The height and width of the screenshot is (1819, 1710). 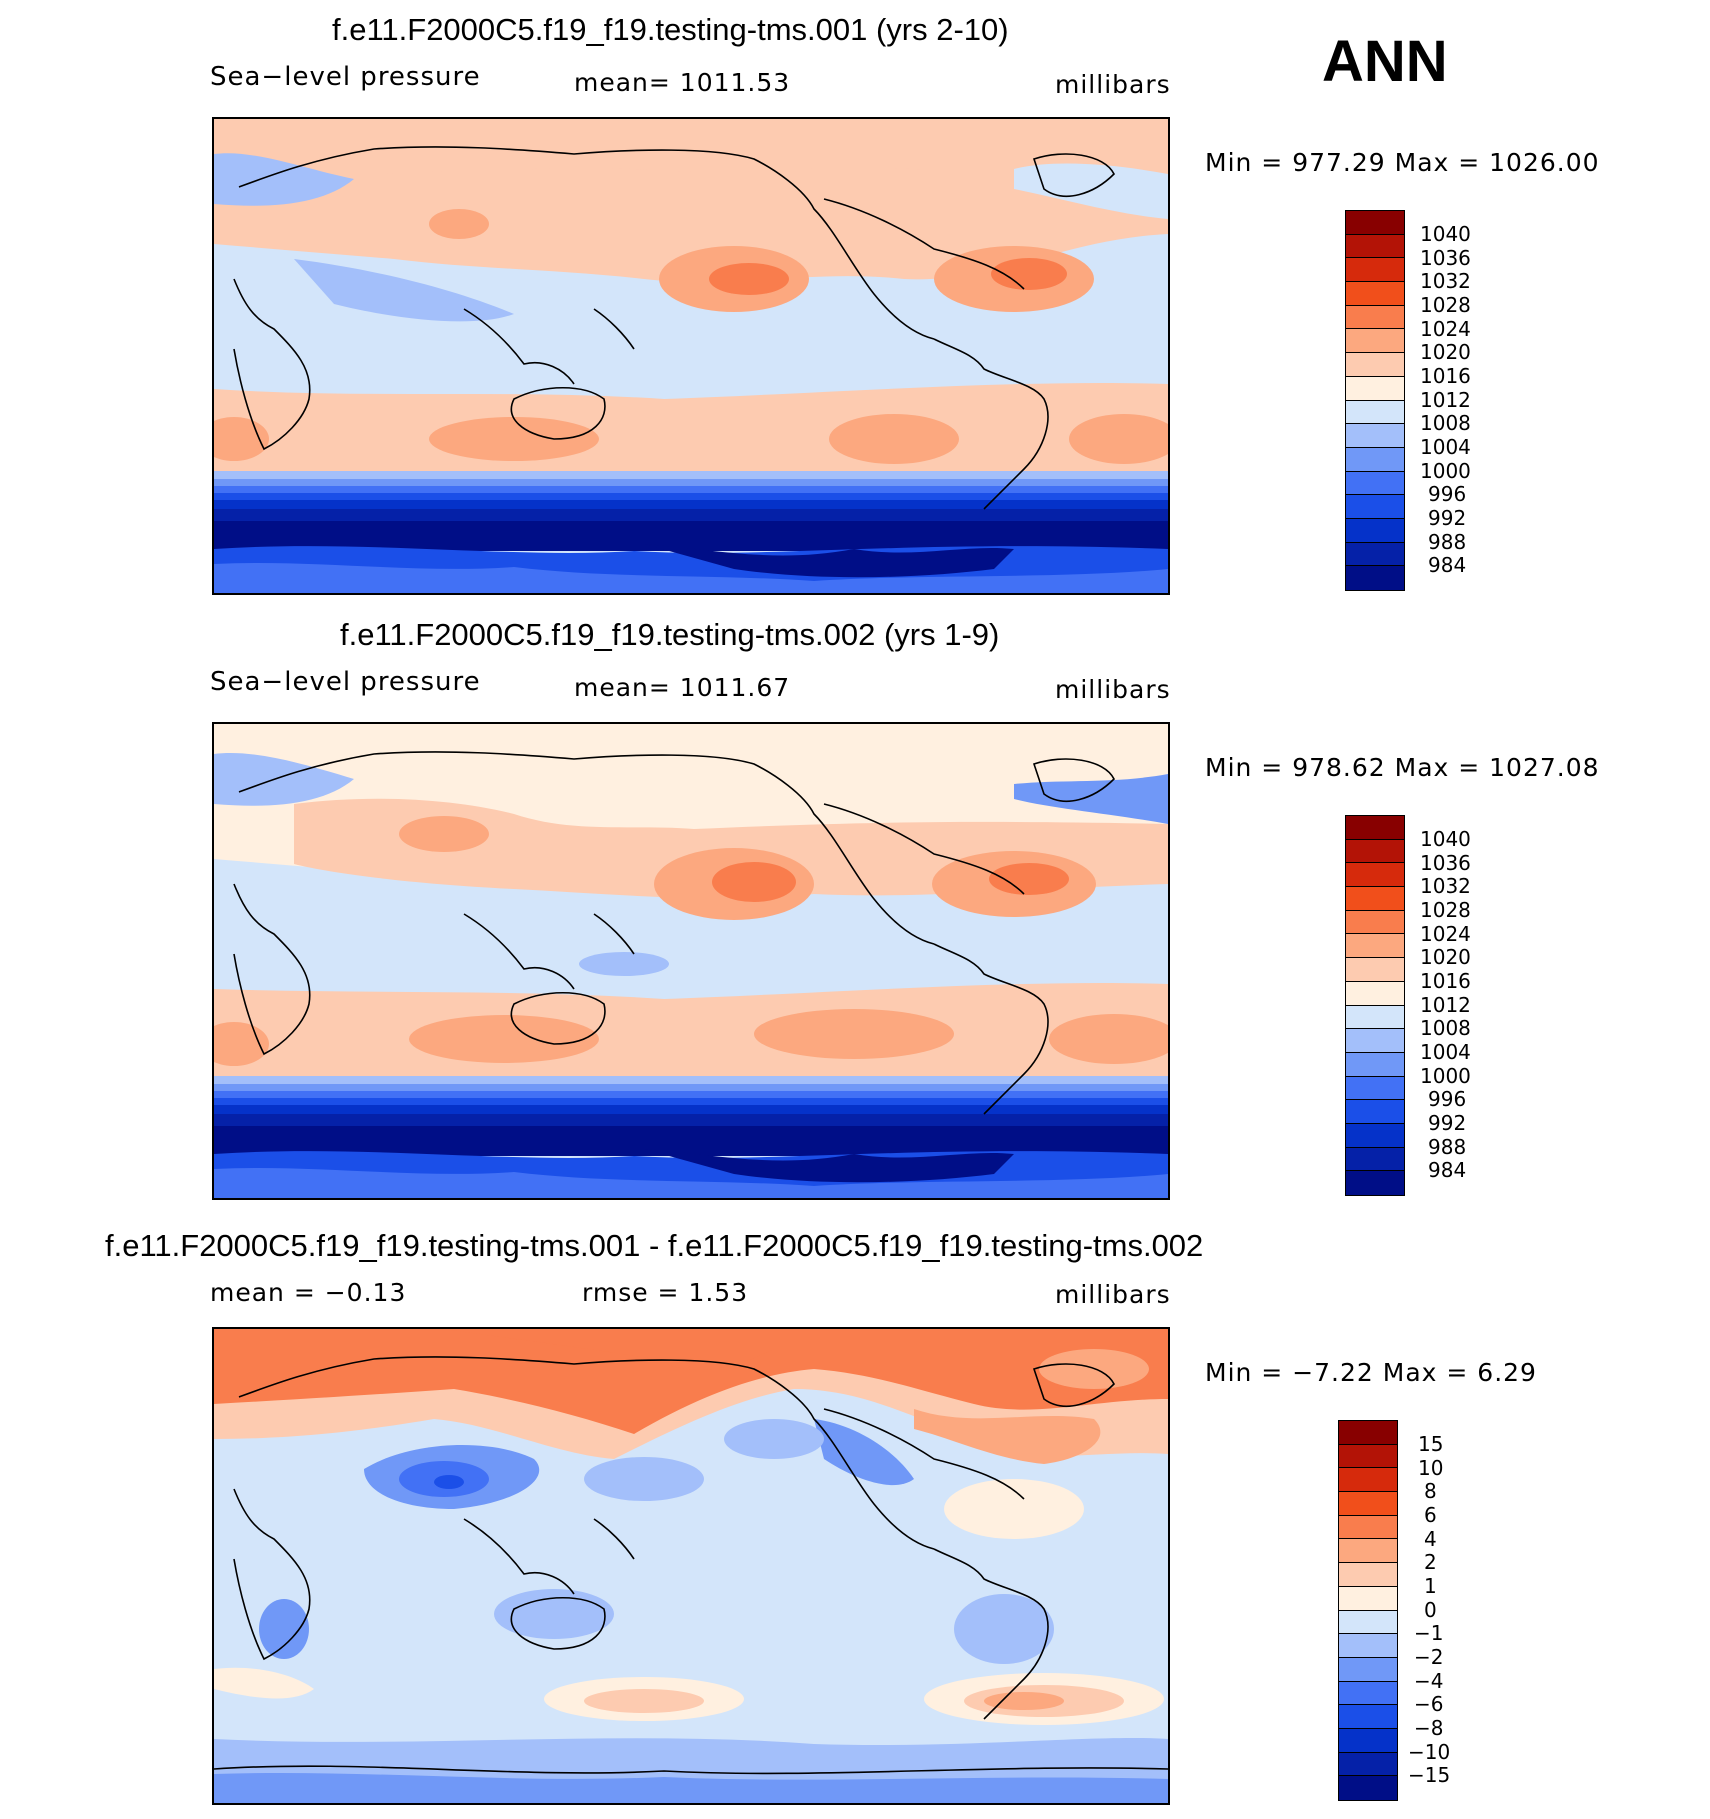 I want to click on panel-2-colorbar-label: 996, so click(x=1447, y=1099).